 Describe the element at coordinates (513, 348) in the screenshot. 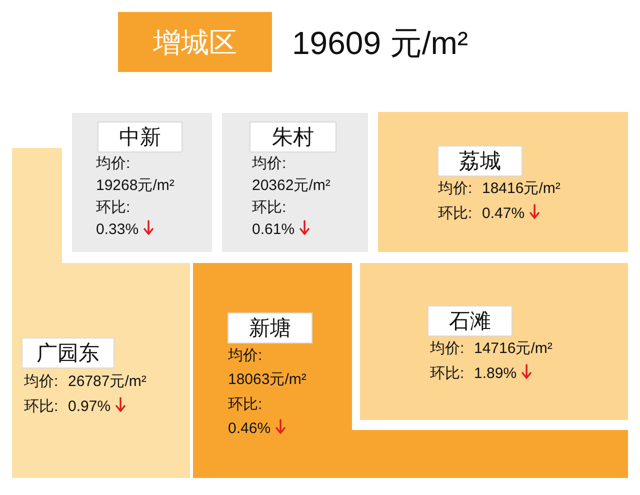

I see `data-label: 14716元/m²` at that location.